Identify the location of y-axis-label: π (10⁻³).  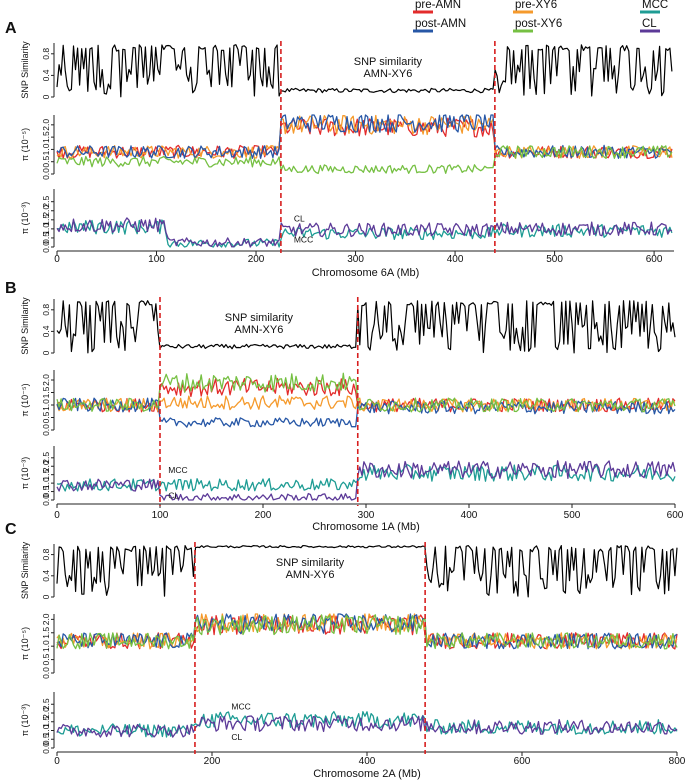
(25, 218).